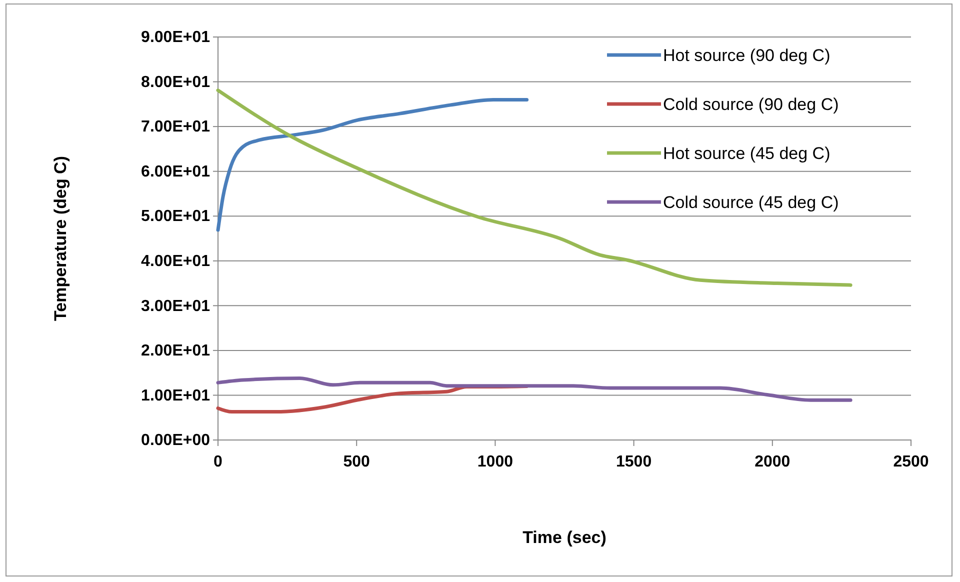 Image resolution: width=960 pixels, height=582 pixels. What do you see at coordinates (175, 37) in the screenshot?
I see `y-tick-label: 9.00E+01` at bounding box center [175, 37].